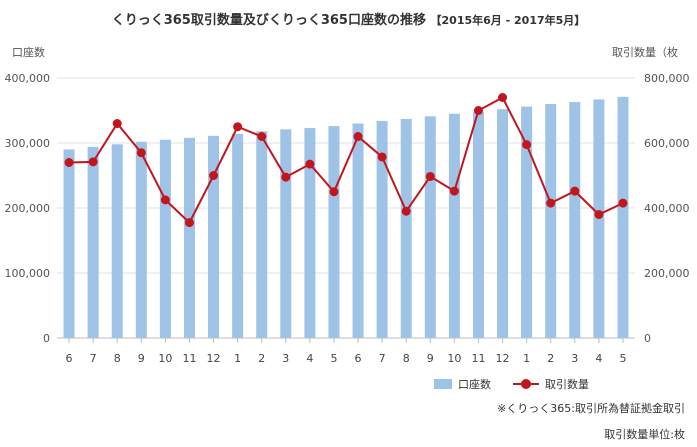  Describe the element at coordinates (591, 408) in the screenshot. I see `note-definition: ※くりっく365:取引所為替証拠金取引` at that location.